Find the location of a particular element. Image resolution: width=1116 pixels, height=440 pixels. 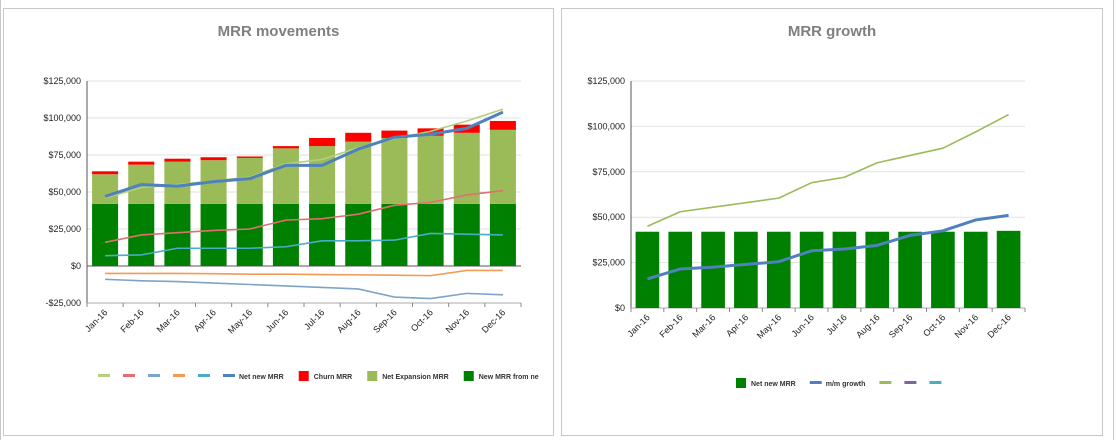

chart-title: MRR movements is located at coordinates (278, 31).